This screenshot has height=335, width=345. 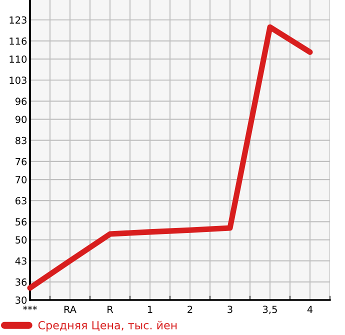 I want to click on y-tick-label: 63, so click(x=21, y=200).